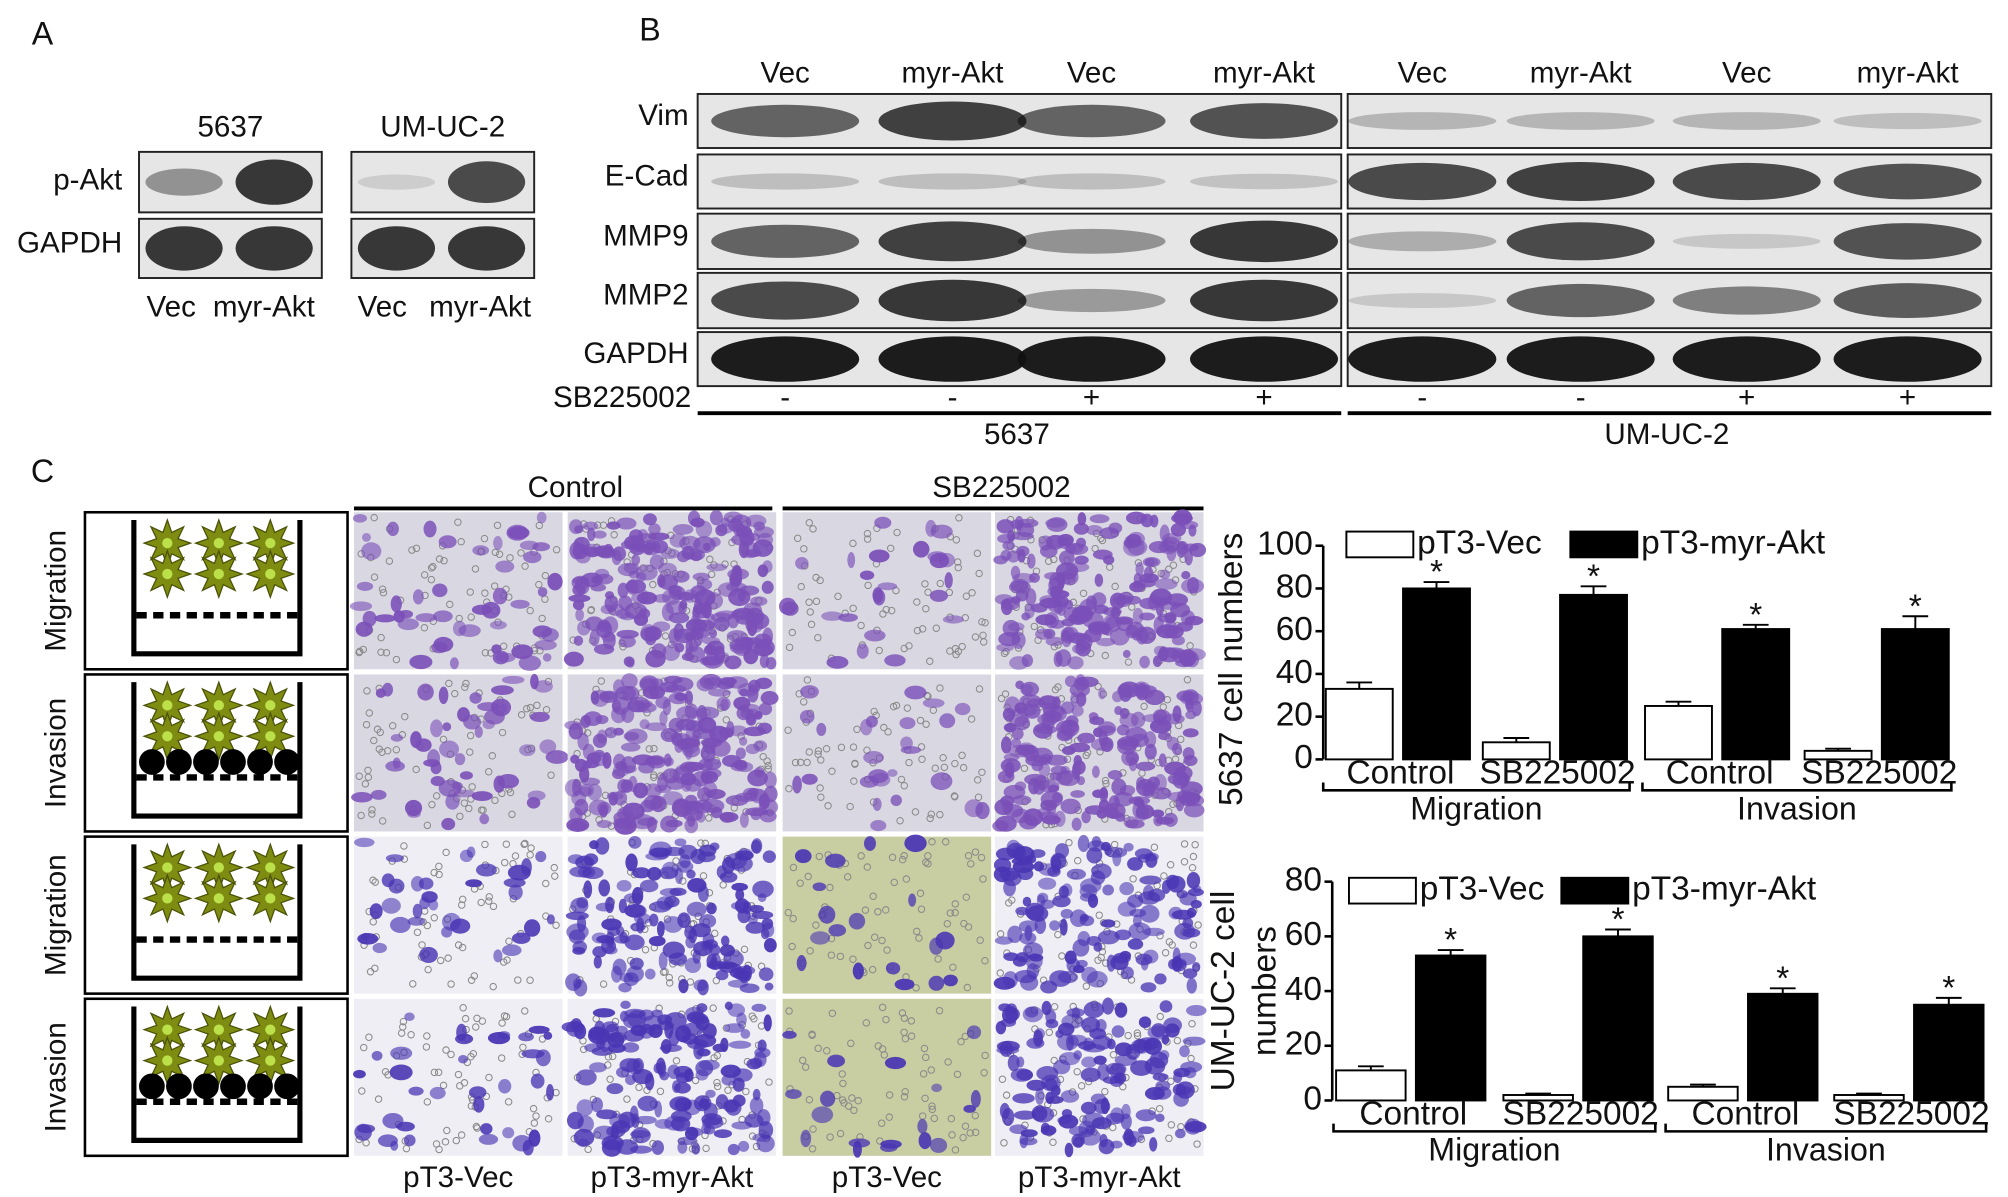 Image resolution: width=2008 pixels, height=1197 pixels. I want to click on row-label: p-Akt, so click(87, 179).